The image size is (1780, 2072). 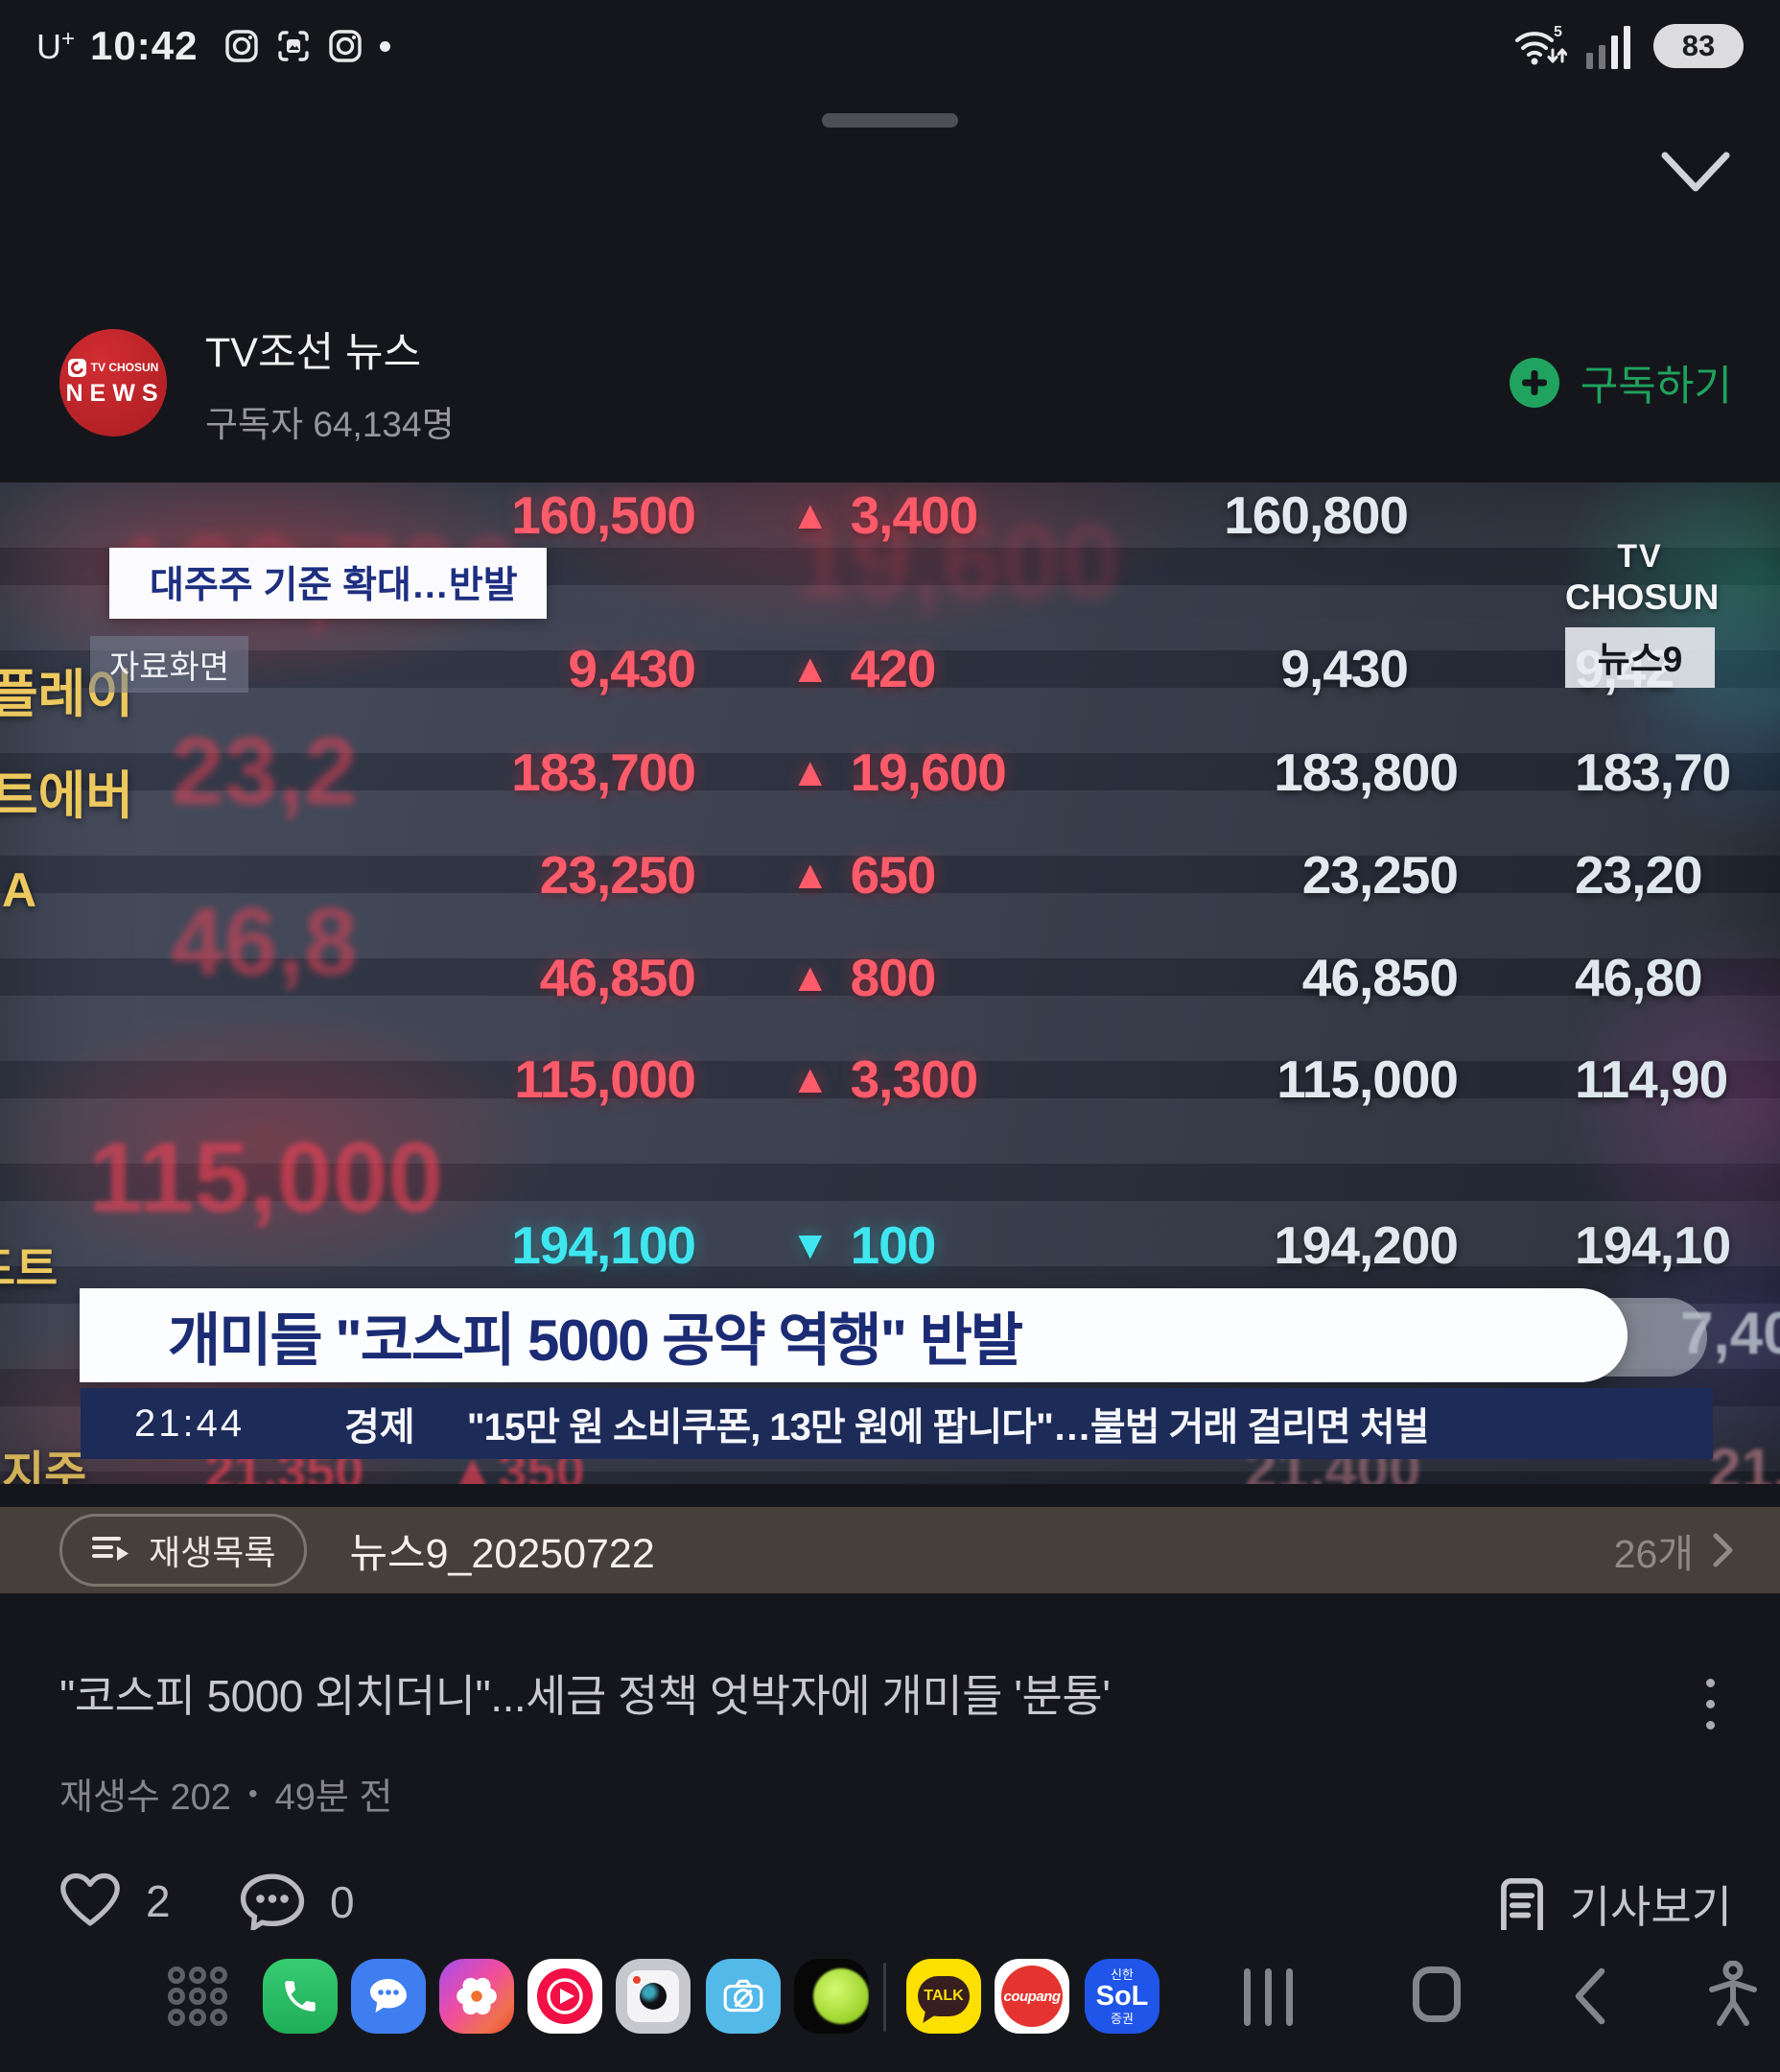 I want to click on chevron-right-icon, so click(x=1723, y=1550).